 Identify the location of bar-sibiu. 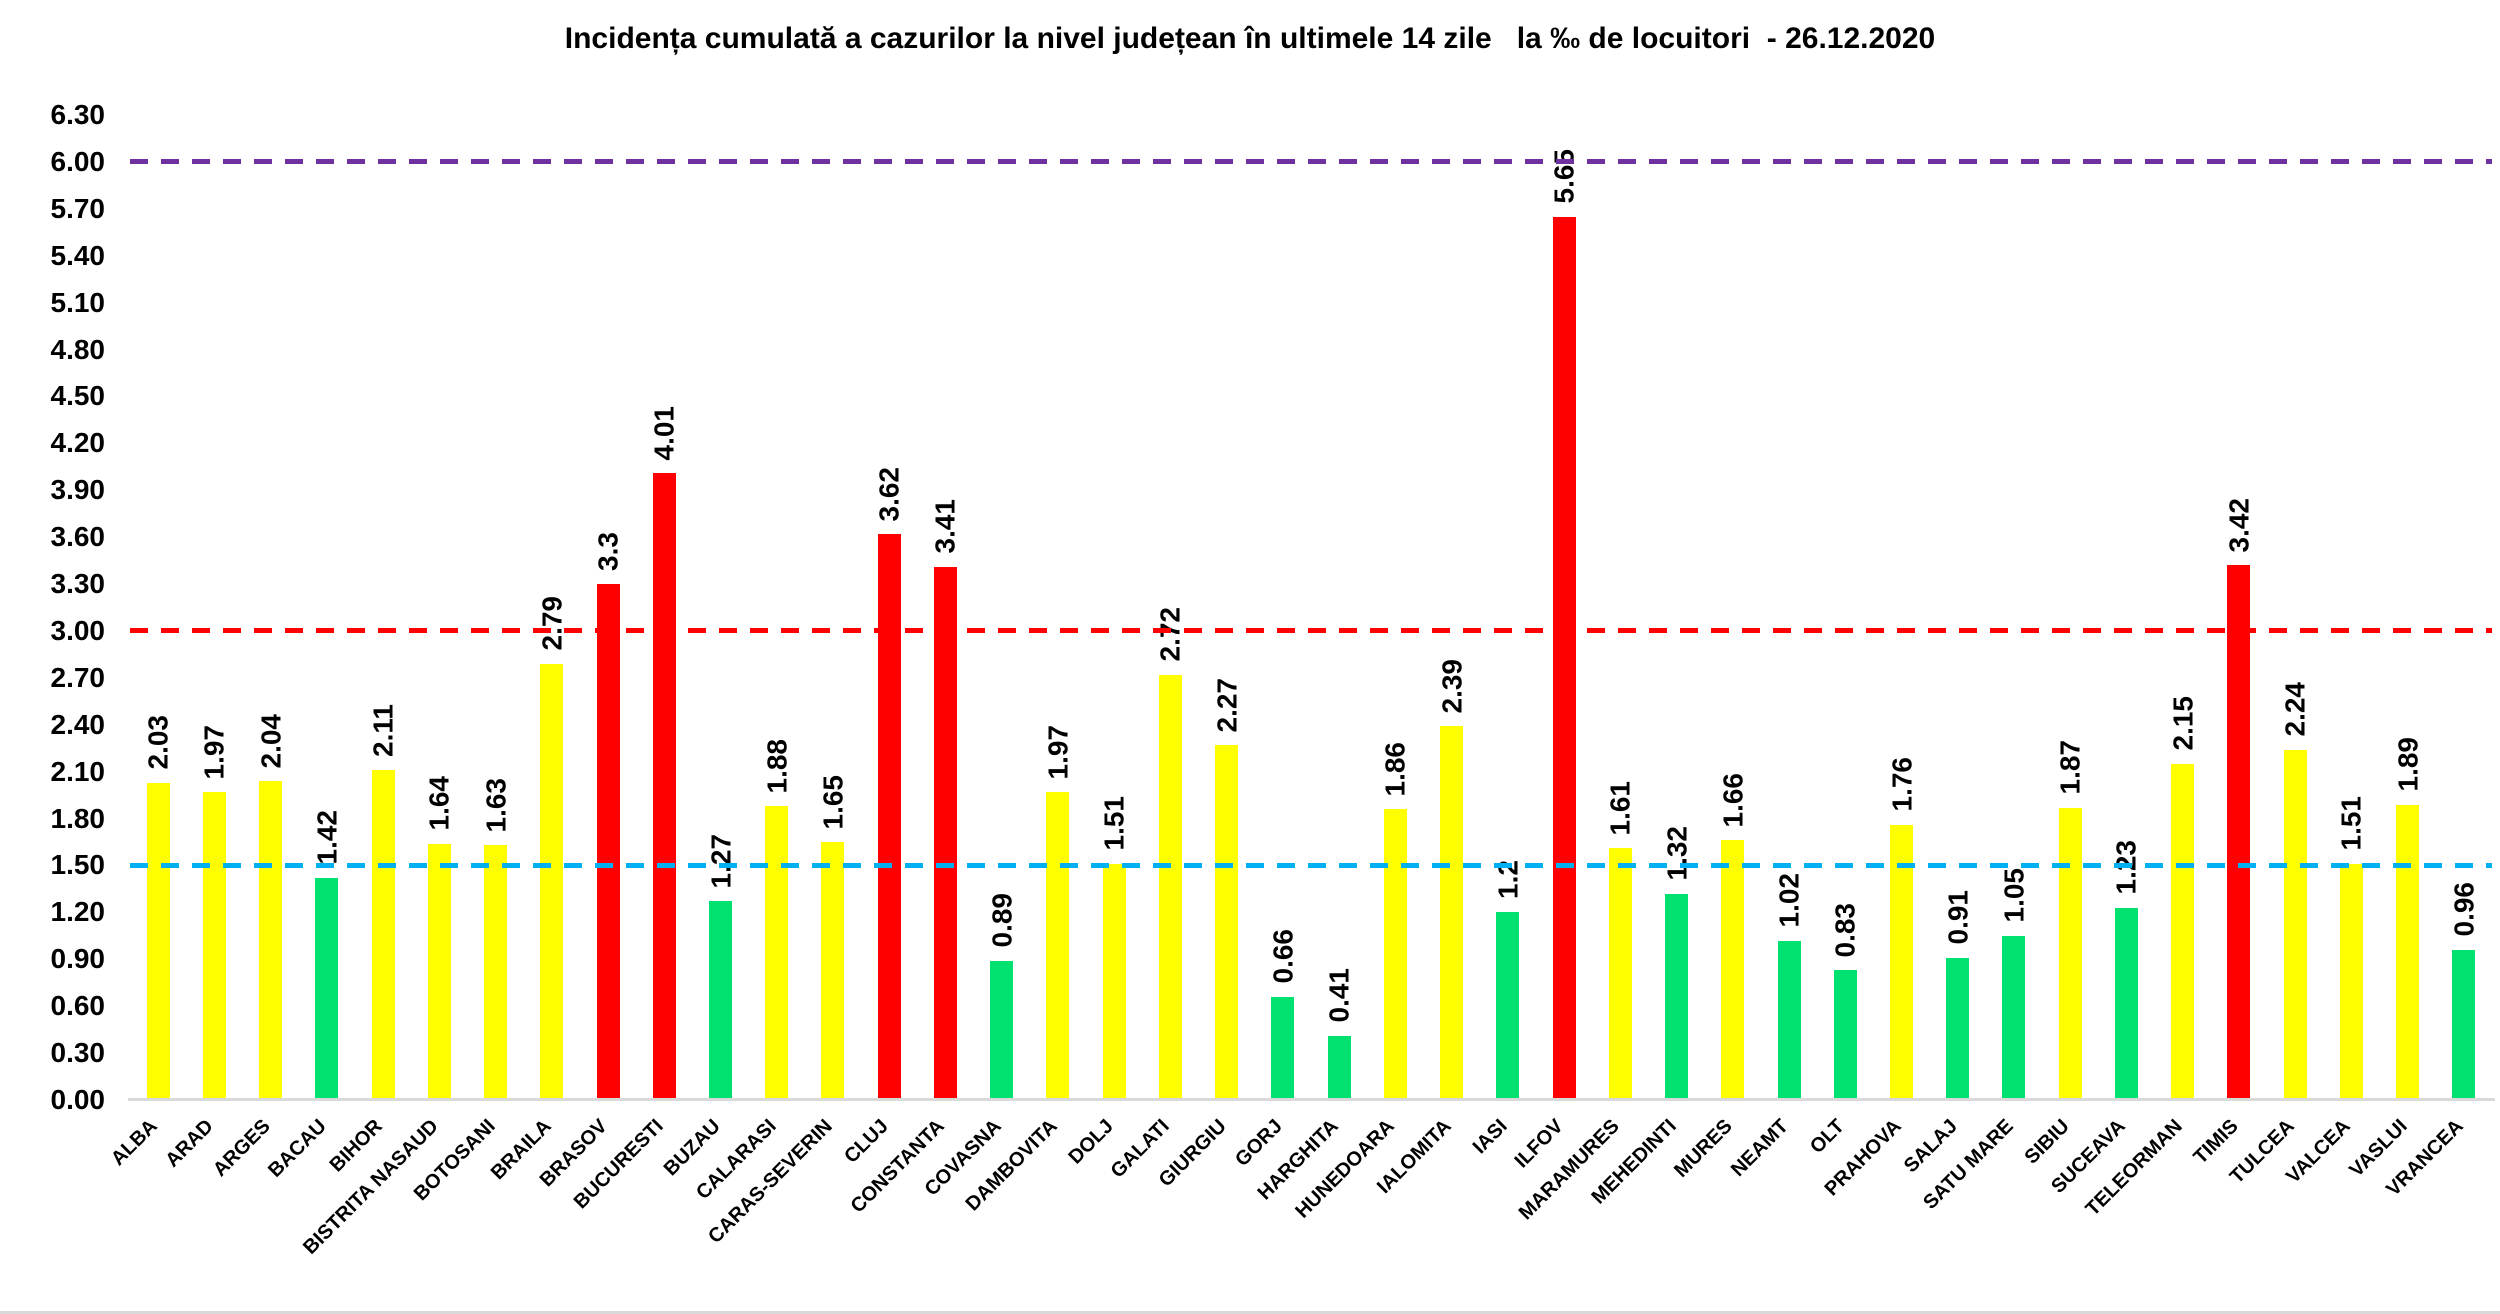
(2070, 953).